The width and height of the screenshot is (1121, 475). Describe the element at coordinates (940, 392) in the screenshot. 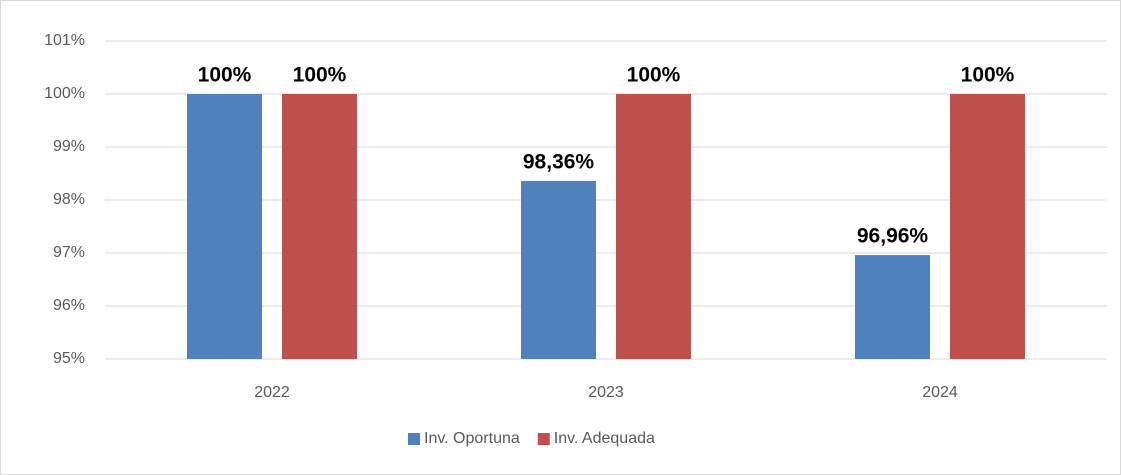

I see `x-tick-label: 2024` at that location.